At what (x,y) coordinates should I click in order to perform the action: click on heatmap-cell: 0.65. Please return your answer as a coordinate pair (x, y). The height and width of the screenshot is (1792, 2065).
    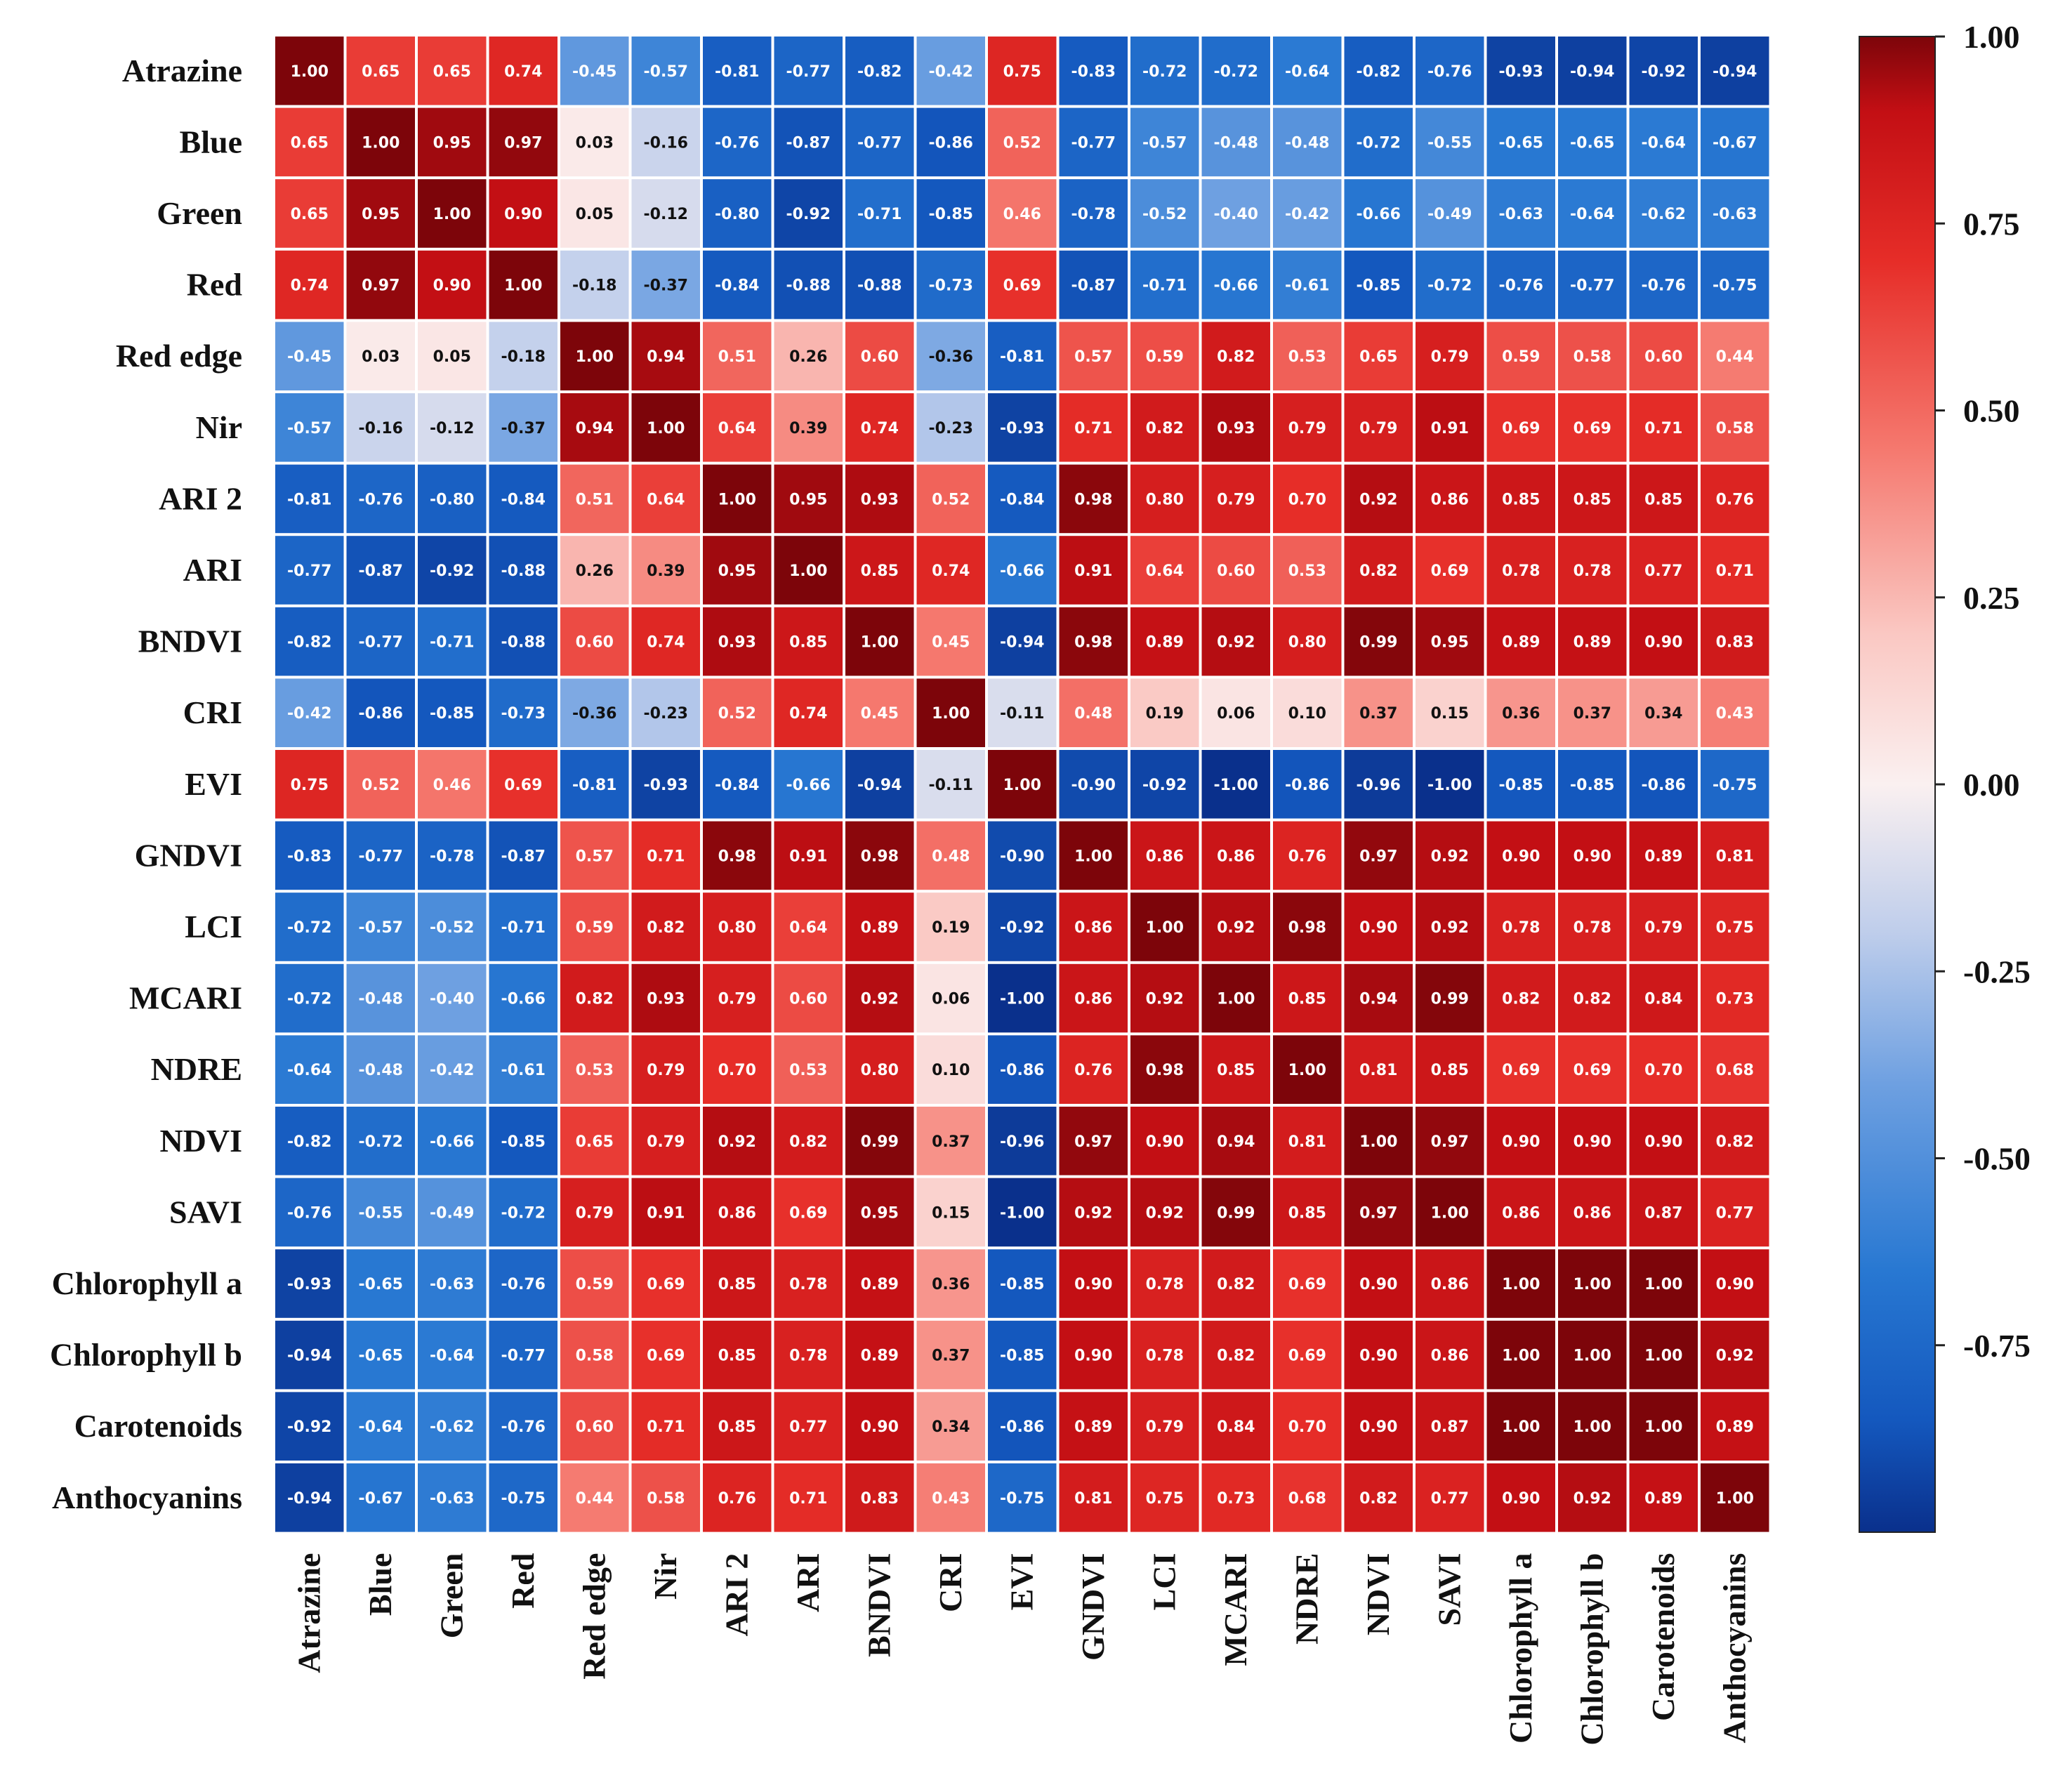
    Looking at the image, I should click on (1378, 356).